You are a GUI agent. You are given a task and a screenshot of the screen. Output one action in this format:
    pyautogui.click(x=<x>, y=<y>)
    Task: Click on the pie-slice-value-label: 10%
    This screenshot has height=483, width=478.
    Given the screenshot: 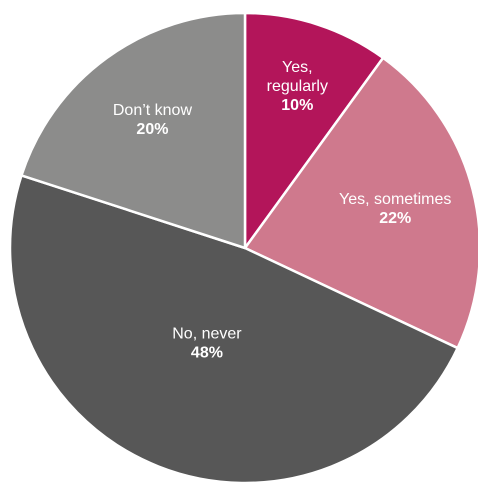 What is the action you would take?
    pyautogui.click(x=297, y=105)
    